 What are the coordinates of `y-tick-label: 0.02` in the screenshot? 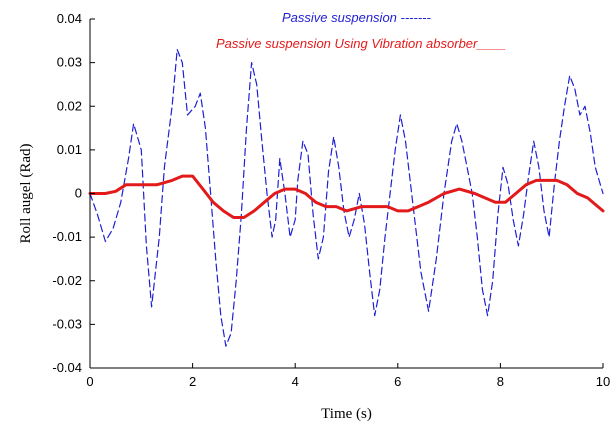 It's located at (69, 105).